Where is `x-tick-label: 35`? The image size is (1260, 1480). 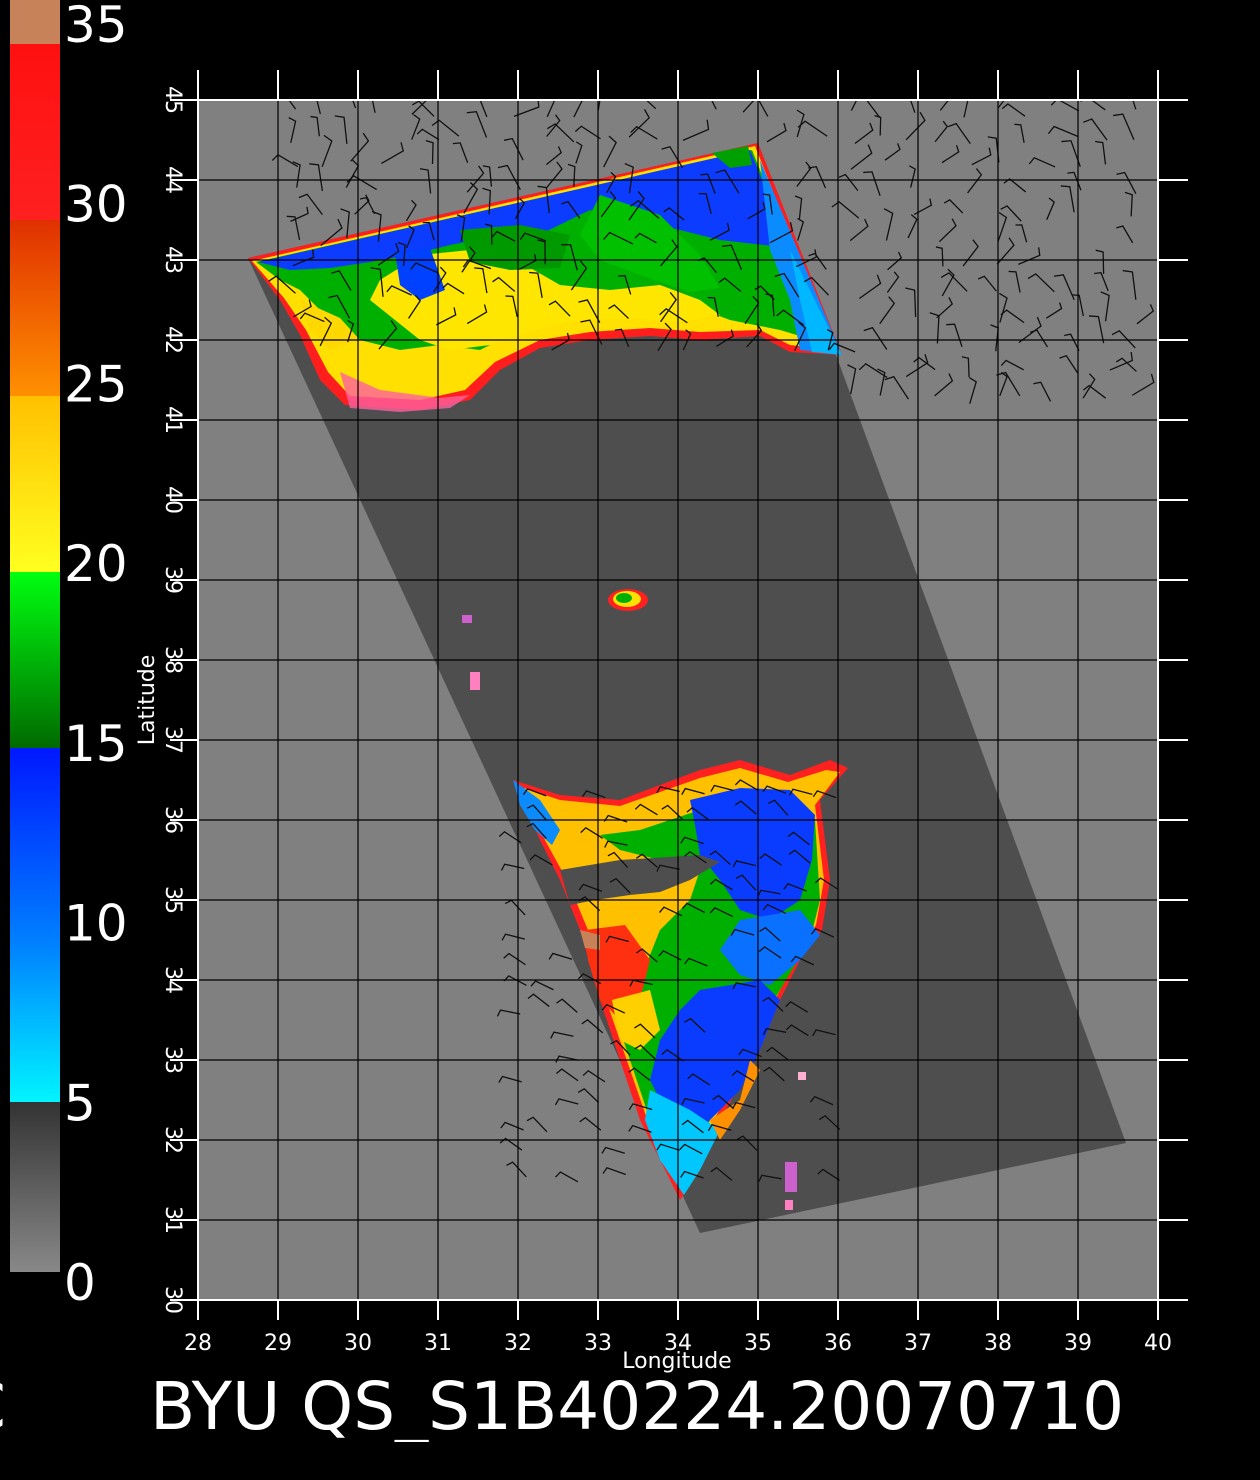
x-tick-label: 35 is located at coordinates (758, 1343).